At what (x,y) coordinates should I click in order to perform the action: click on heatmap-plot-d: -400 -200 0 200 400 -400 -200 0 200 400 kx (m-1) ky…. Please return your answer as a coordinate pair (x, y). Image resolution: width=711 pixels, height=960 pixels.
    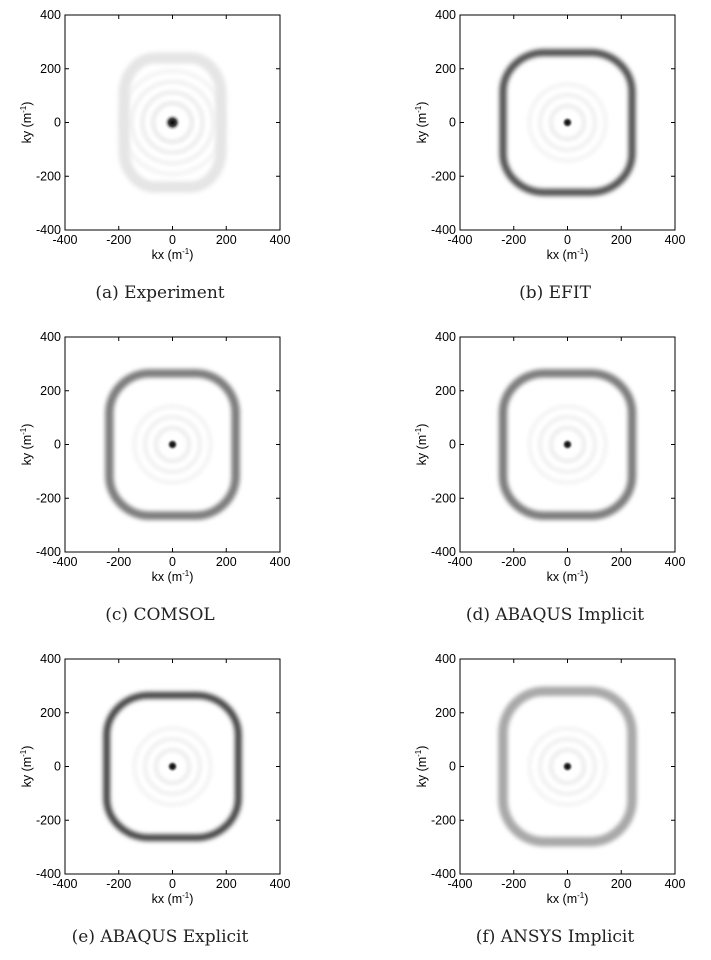
    Looking at the image, I should click on (550, 457).